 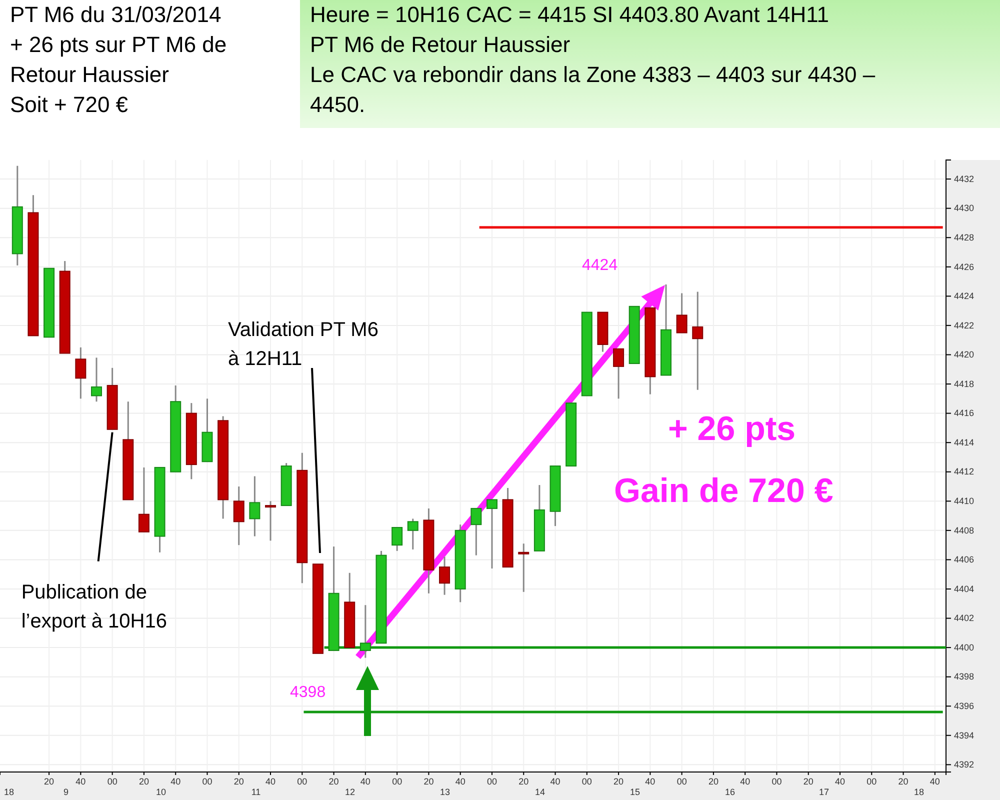 What do you see at coordinates (964, 325) in the screenshot?
I see `y-tick-label: 4422` at bounding box center [964, 325].